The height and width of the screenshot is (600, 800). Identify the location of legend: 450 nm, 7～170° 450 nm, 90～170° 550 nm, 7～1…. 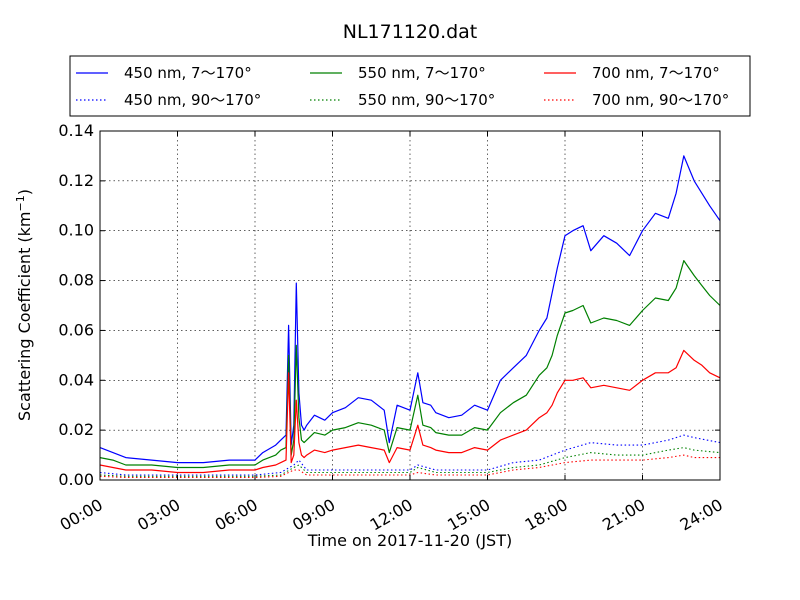
(410, 86).